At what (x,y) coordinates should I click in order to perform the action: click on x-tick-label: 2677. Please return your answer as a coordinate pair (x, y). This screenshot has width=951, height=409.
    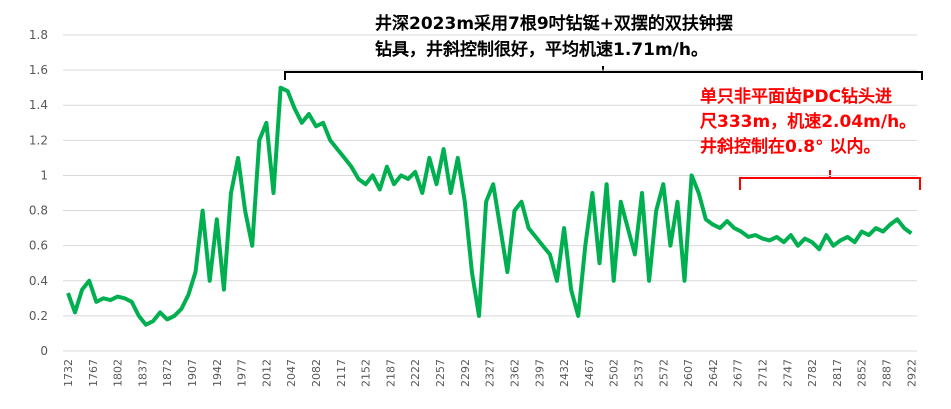
    Looking at the image, I should click on (738, 373).